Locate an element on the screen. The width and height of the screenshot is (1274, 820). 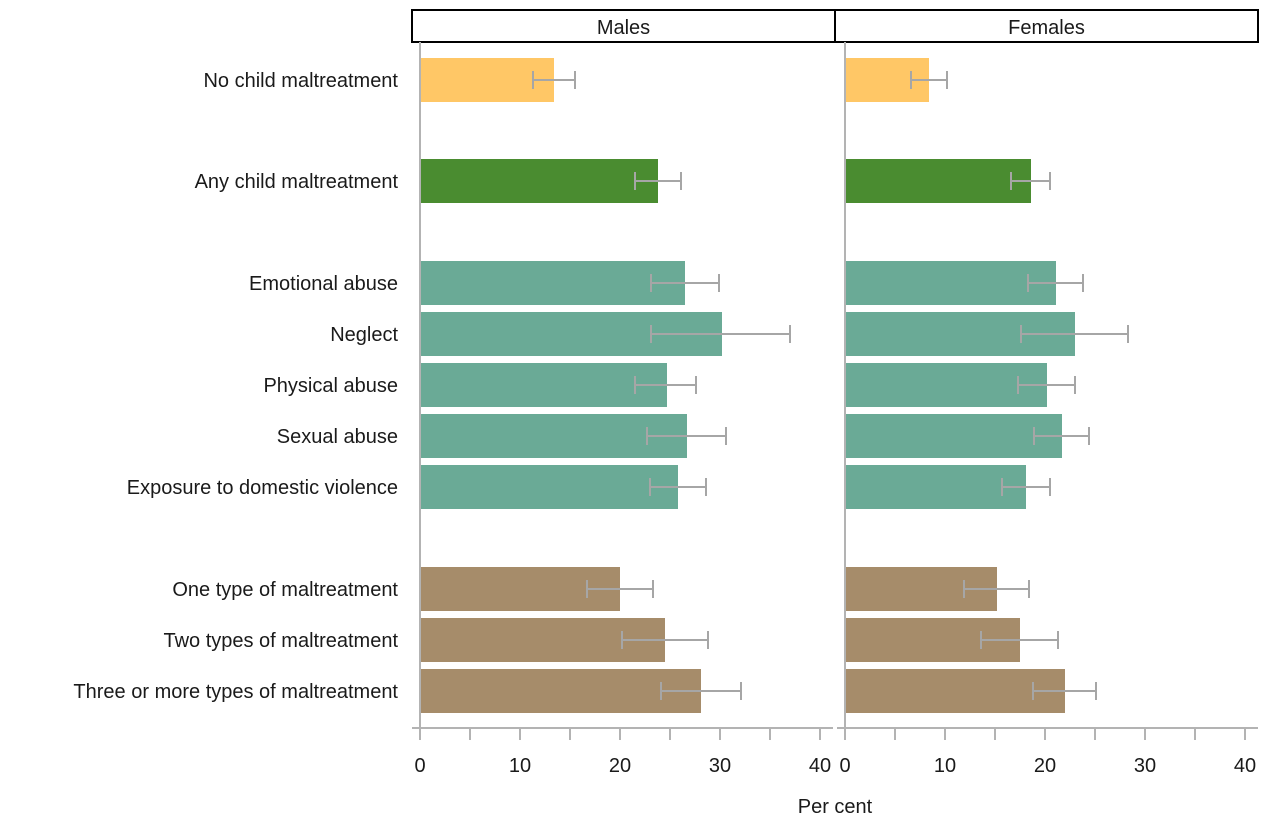
x-axis-title: Per cent is located at coordinates (835, 807).